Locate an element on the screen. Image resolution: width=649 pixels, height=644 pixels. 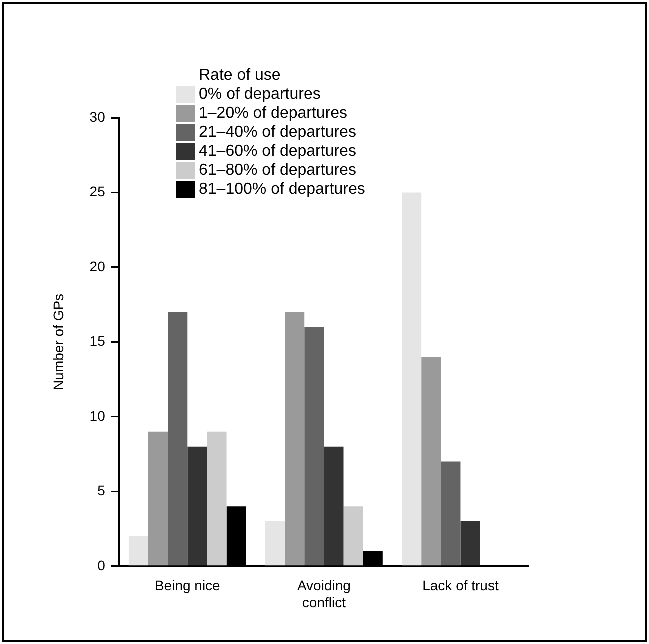
legend-label: 1–20% of departures is located at coordinates (273, 113).